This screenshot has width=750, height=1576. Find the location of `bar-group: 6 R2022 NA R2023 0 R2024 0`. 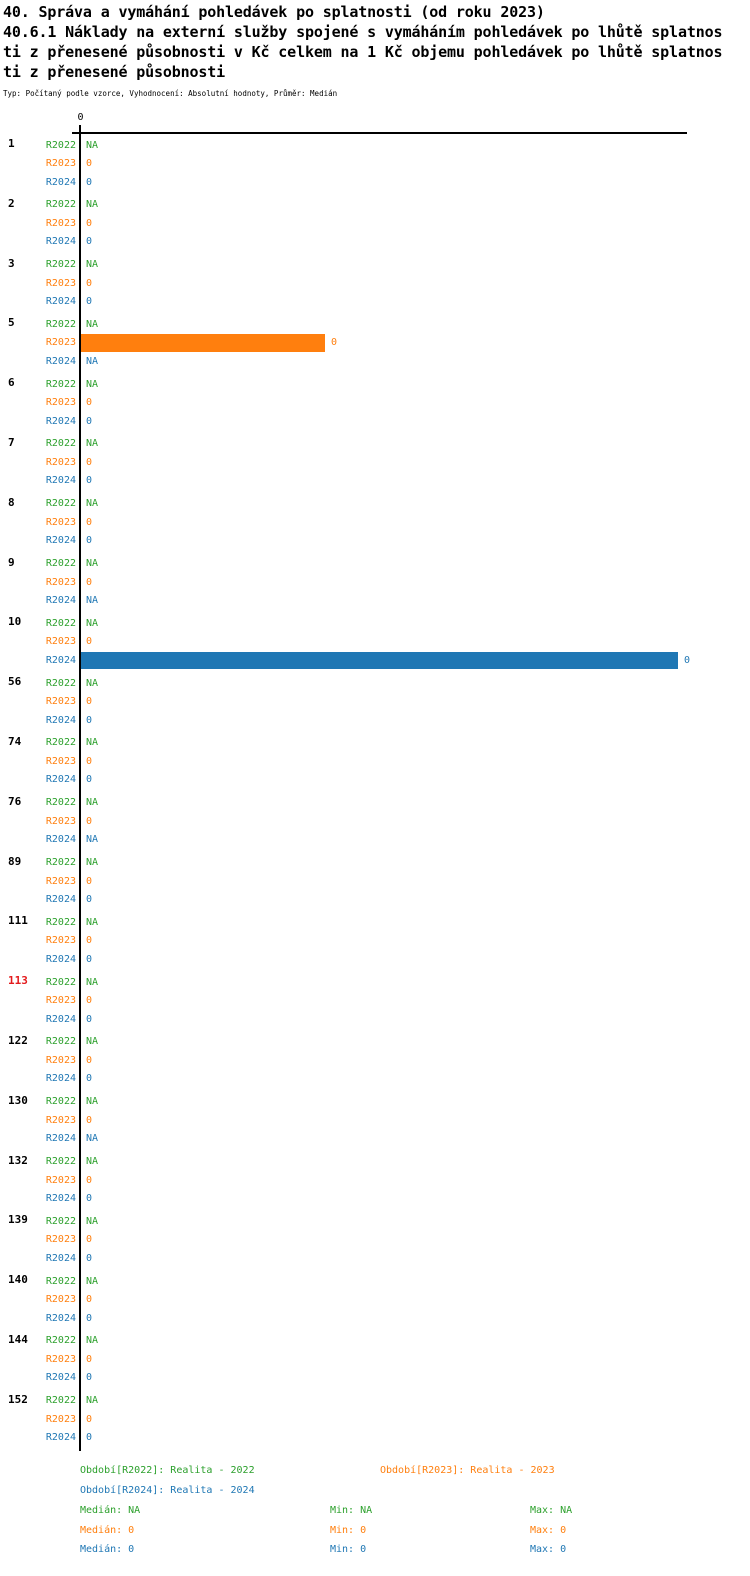

bar-group: 6 R2022 NA R2023 0 R2024 0 is located at coordinates (347, 403).